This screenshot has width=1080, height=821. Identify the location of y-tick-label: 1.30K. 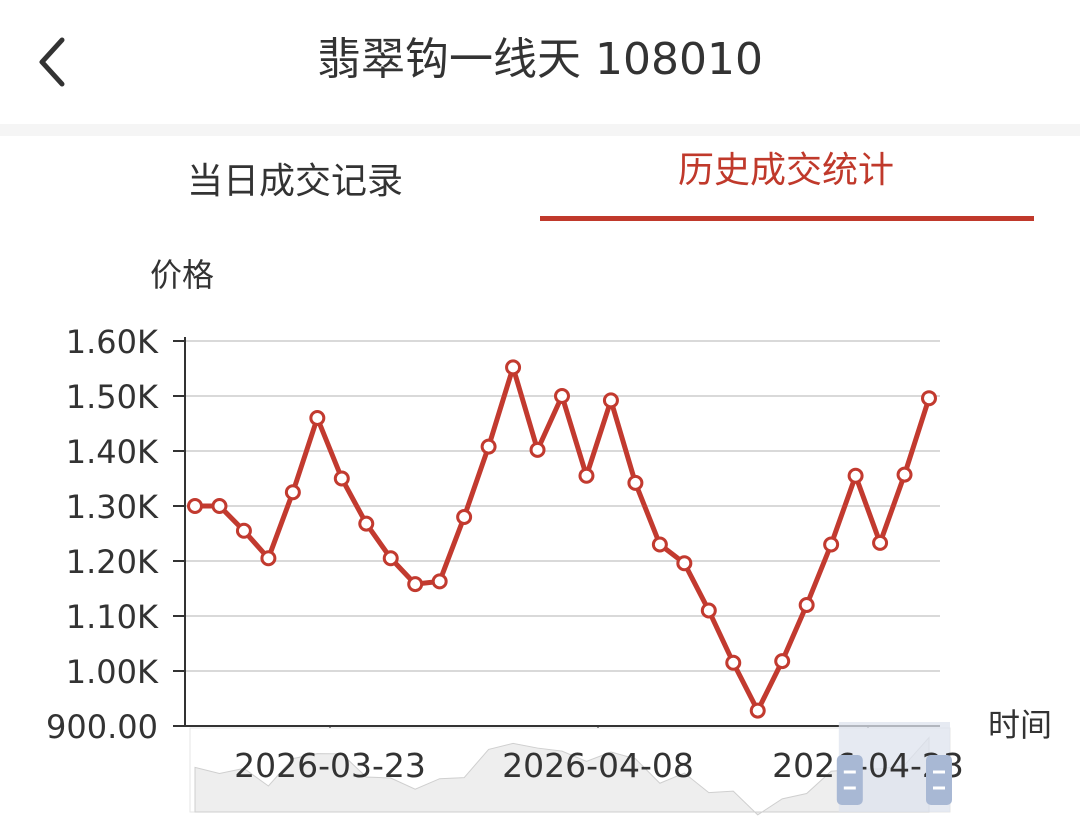
(112, 507).